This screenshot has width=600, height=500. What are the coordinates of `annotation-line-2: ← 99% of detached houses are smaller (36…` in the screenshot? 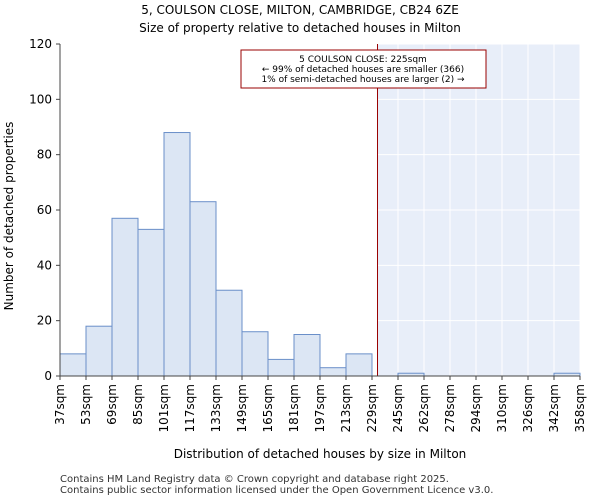 It's located at (363, 70).